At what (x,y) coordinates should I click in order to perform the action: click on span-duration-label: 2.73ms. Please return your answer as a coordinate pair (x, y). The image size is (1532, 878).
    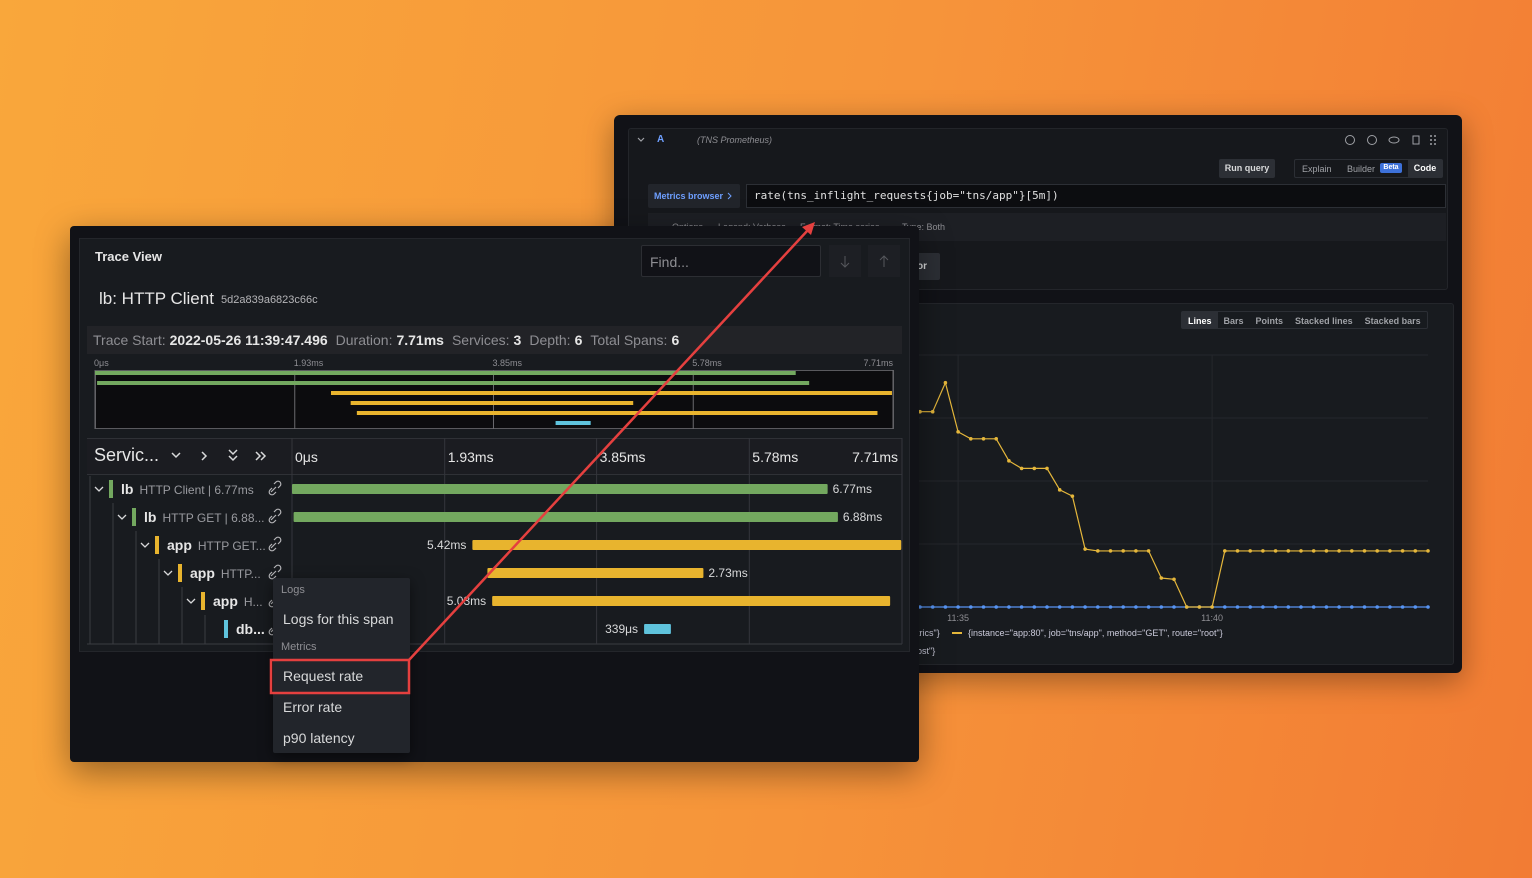
    Looking at the image, I should click on (727, 573).